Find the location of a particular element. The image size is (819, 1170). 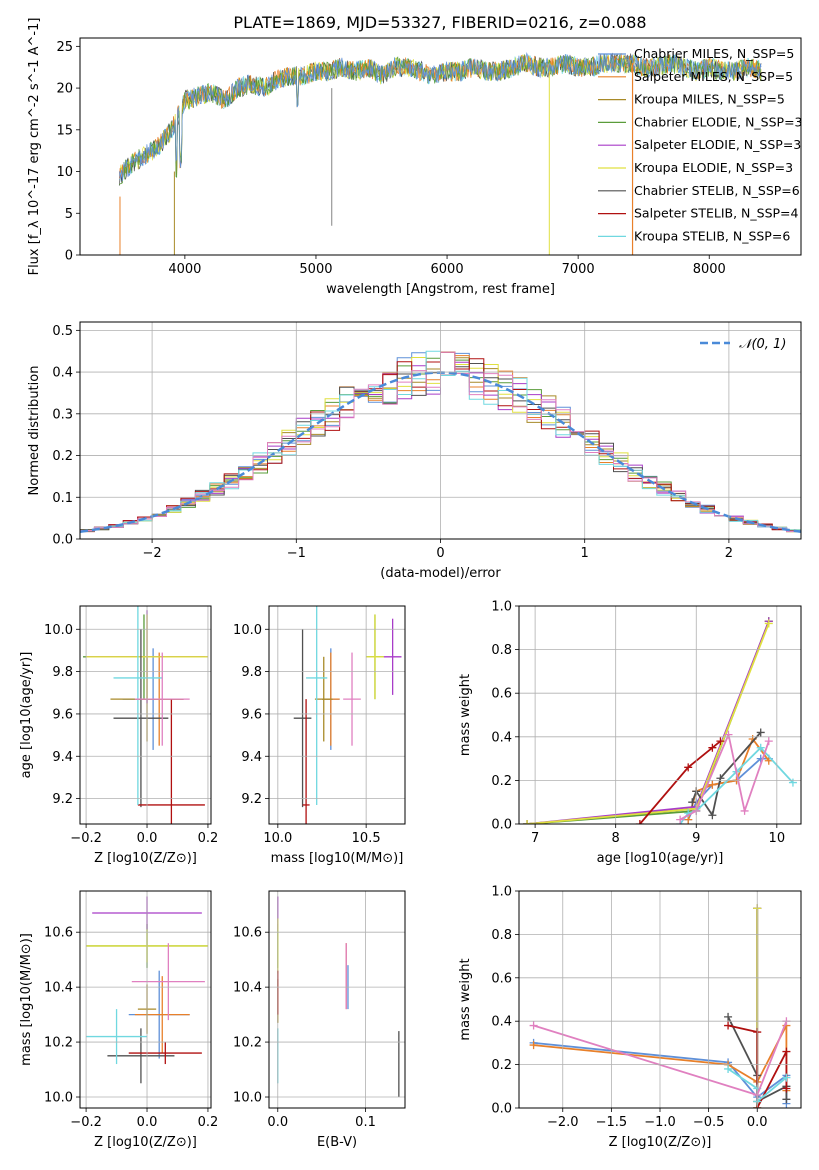

legend-label: Salpeter STELIB, N_SSP=4 is located at coordinates (716, 213).